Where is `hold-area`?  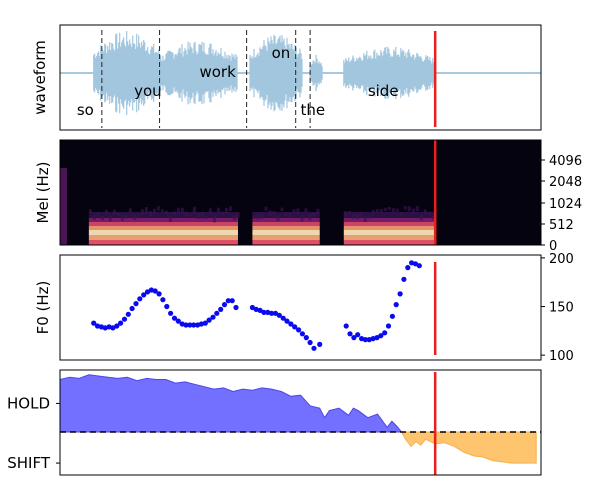
hold-area is located at coordinates (231, 403).